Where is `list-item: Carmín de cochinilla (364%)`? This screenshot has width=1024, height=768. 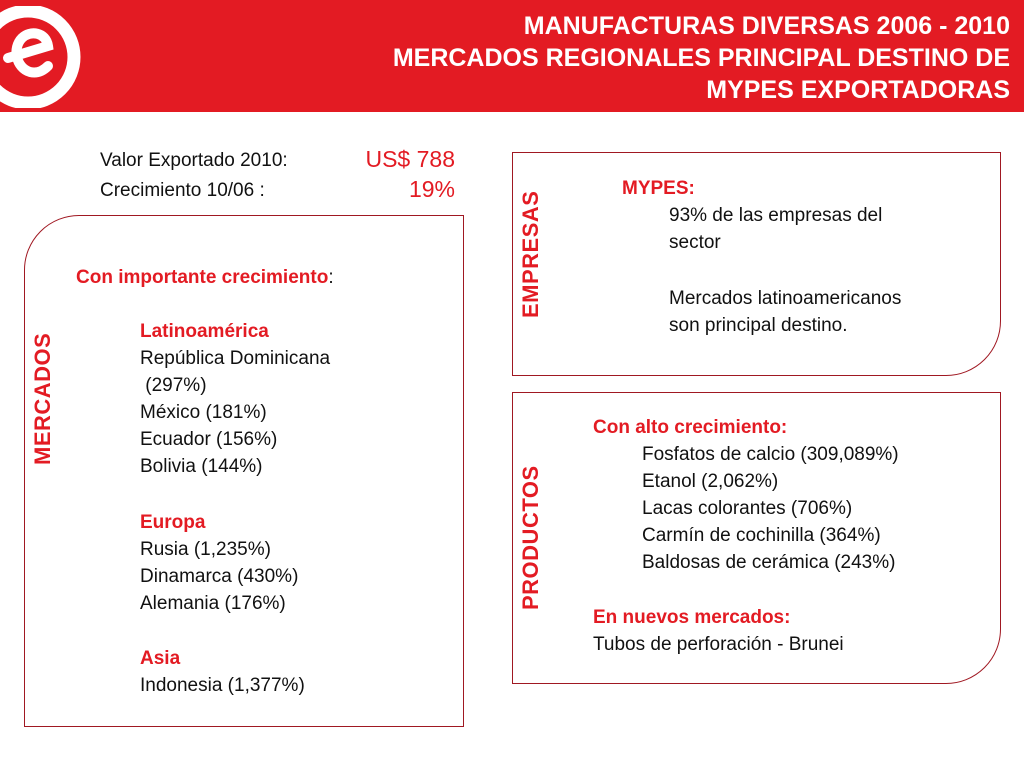
list-item: Carmín de cochinilla (364%) is located at coordinates (761, 535).